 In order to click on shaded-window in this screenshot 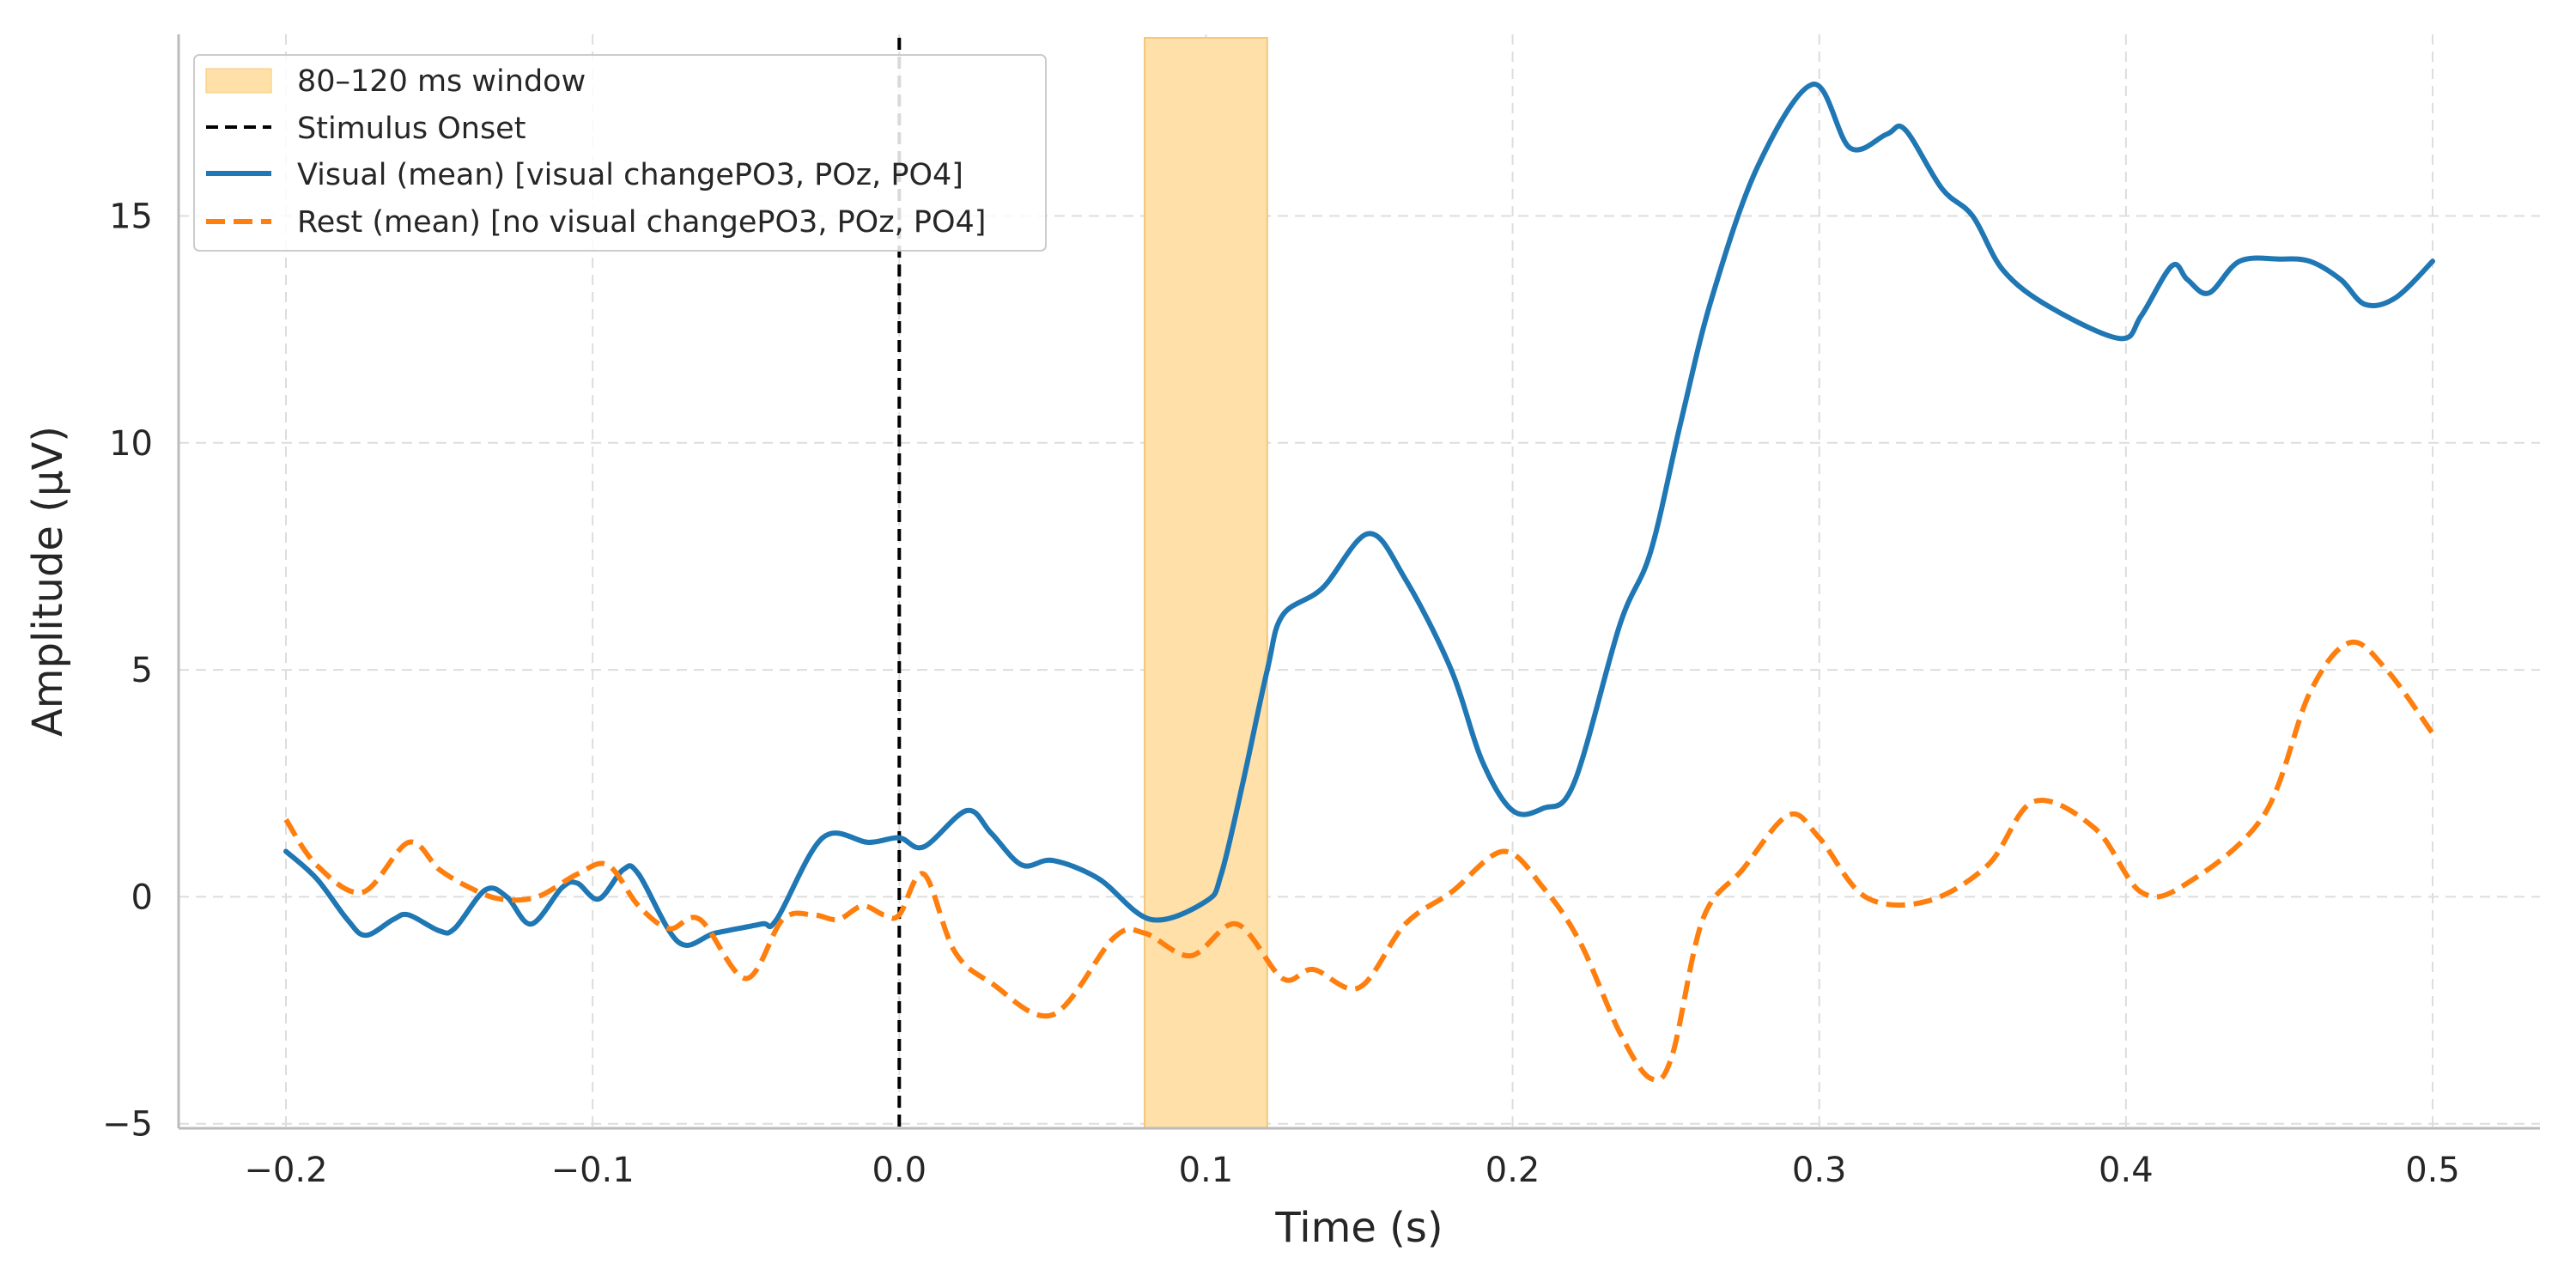, I will do `click(1206, 583)`.